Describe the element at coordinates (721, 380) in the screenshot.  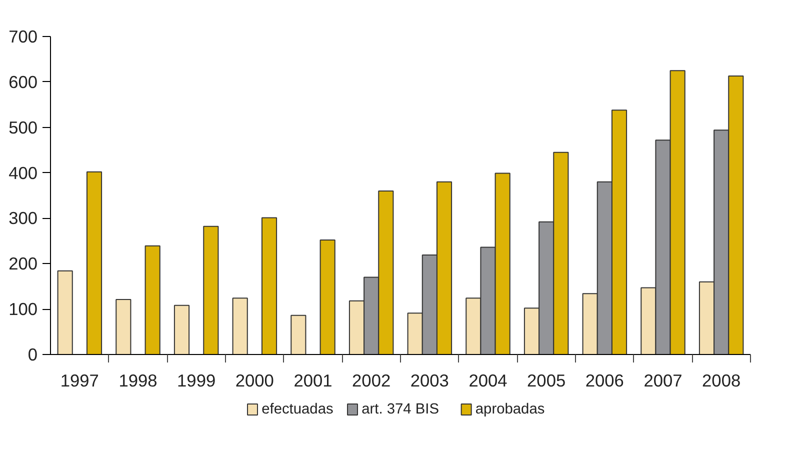
I see `x-tick-label: 2008` at that location.